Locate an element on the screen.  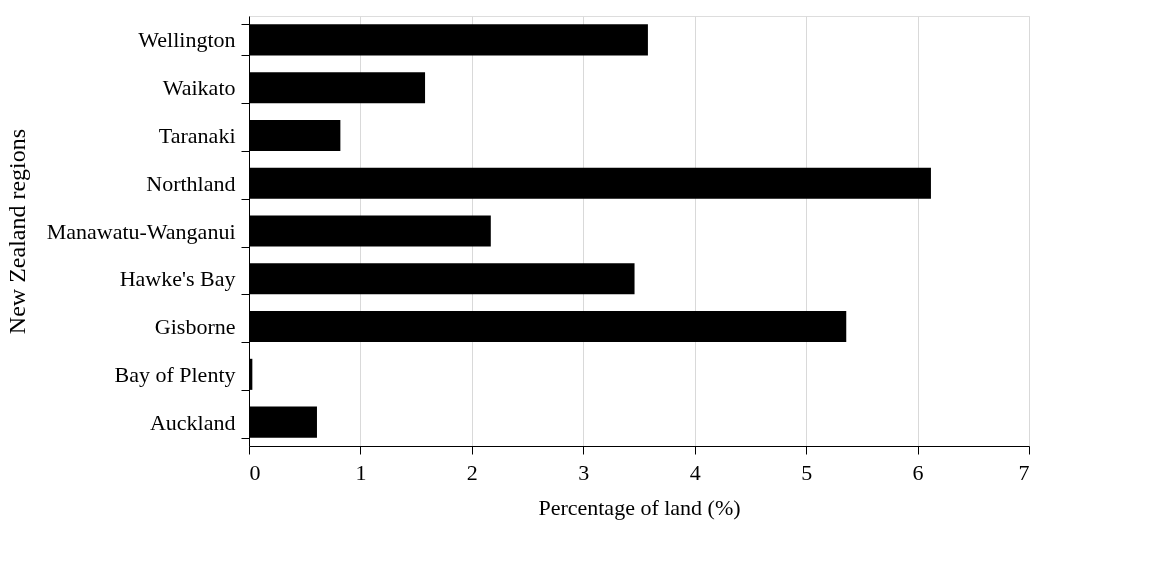
y-tick-label: Hawke's Bay is located at coordinates (177, 279).